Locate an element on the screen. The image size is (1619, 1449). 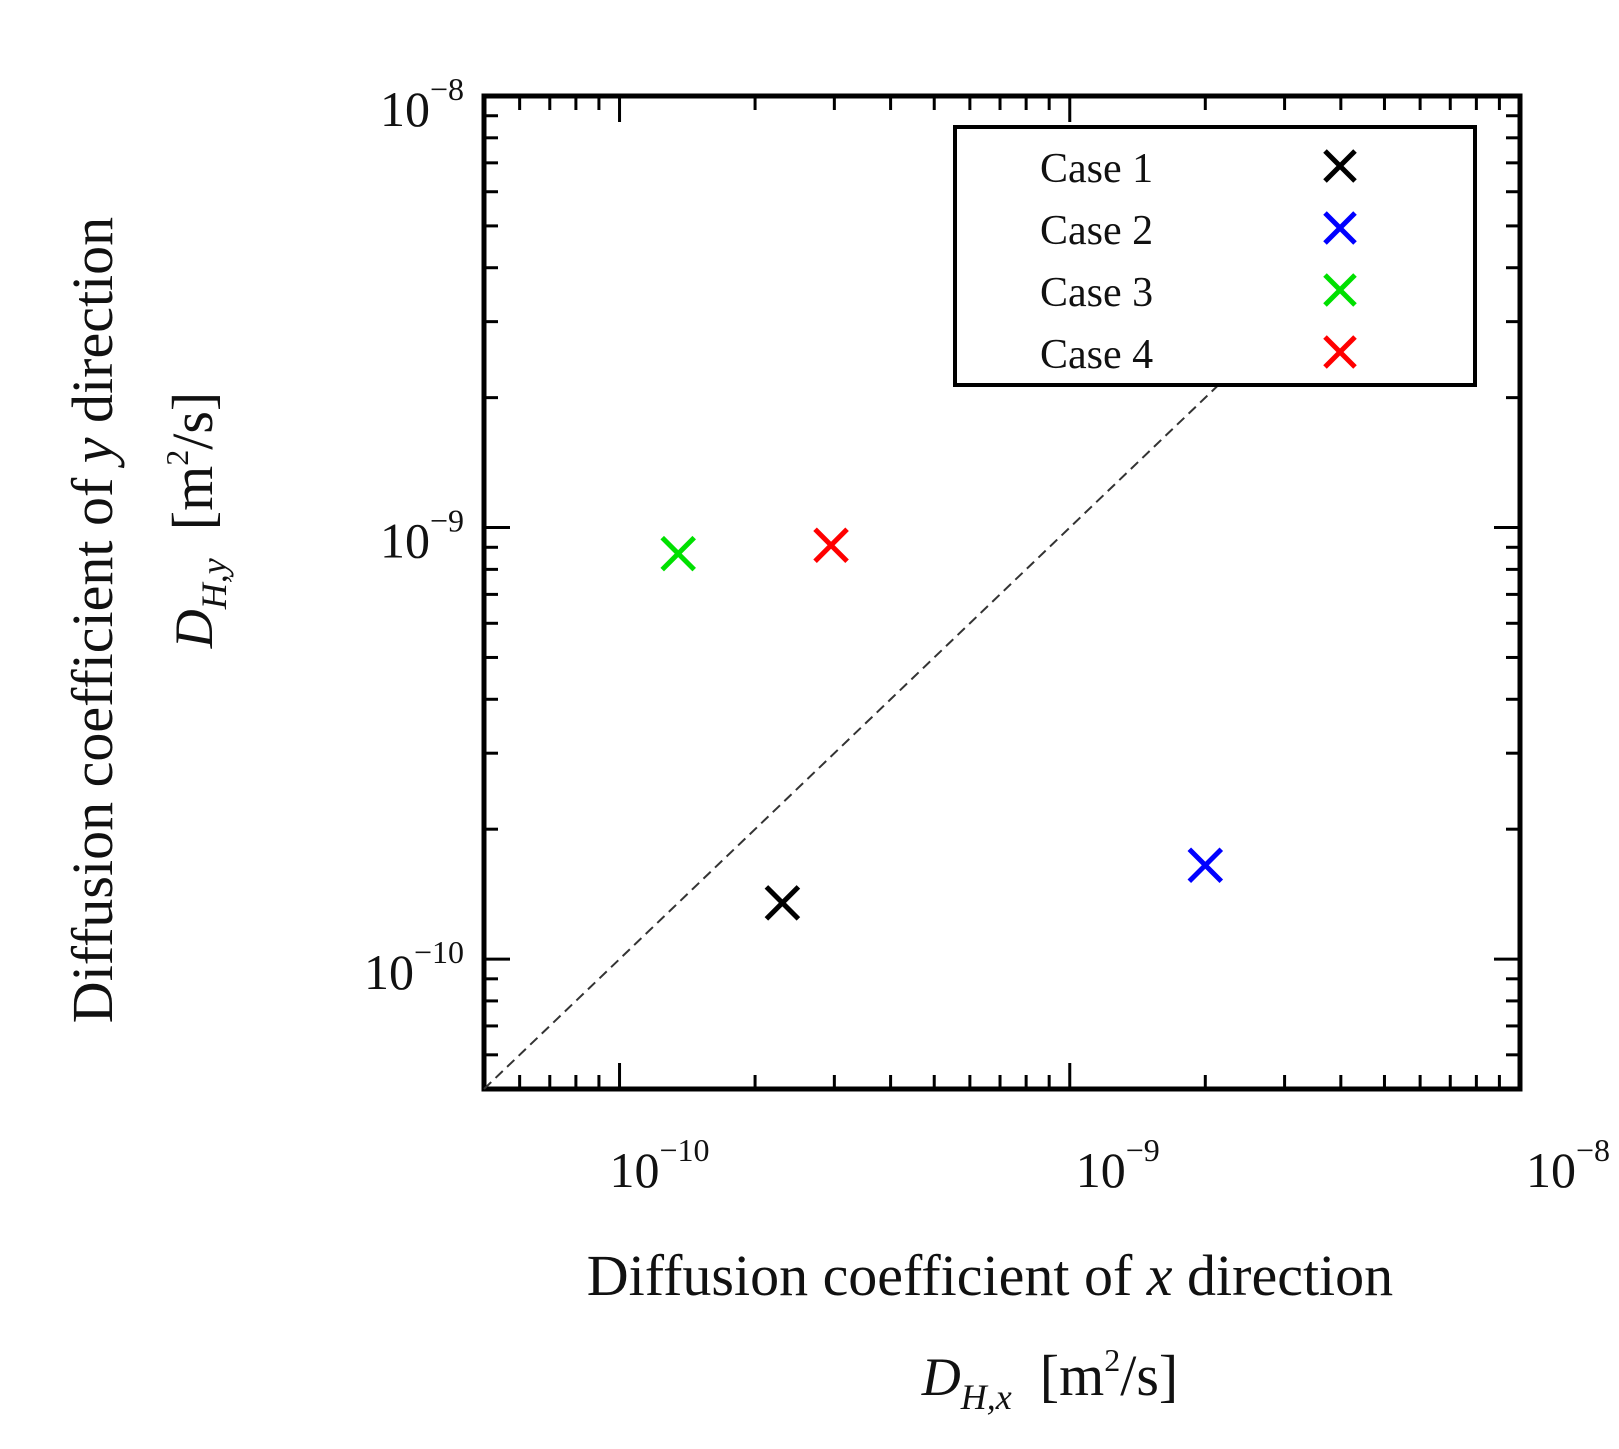
y-axis-title-line1: Diffusion coefficient of y direction is located at coordinates (92, 620).